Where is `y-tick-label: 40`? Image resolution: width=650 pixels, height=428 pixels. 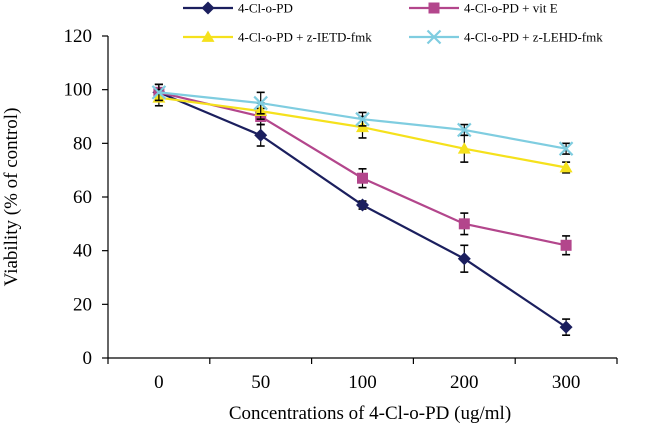 y-tick-label: 40 is located at coordinates (82, 251).